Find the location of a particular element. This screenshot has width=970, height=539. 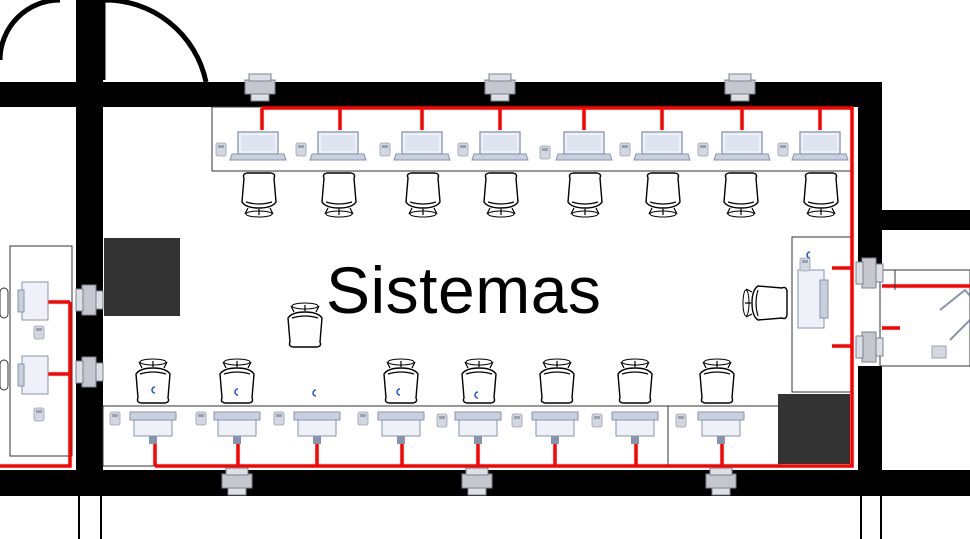

room-label: Sistemas is located at coordinates (464, 290).